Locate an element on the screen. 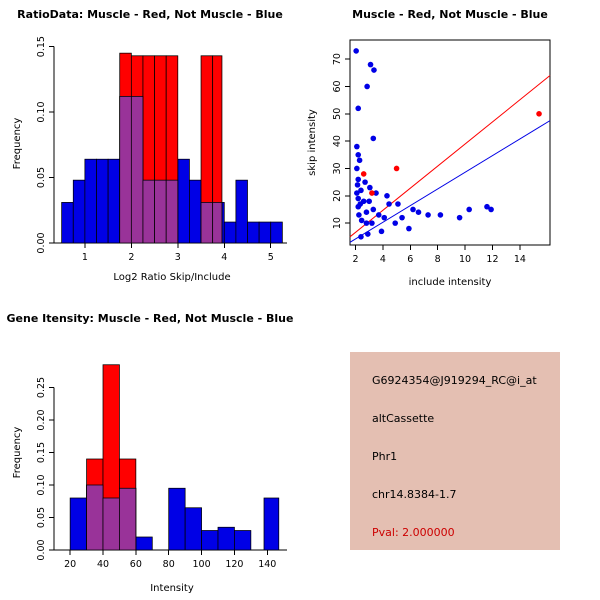 The height and width of the screenshot is (600, 600). x-tick-label: 3 is located at coordinates (178, 257).